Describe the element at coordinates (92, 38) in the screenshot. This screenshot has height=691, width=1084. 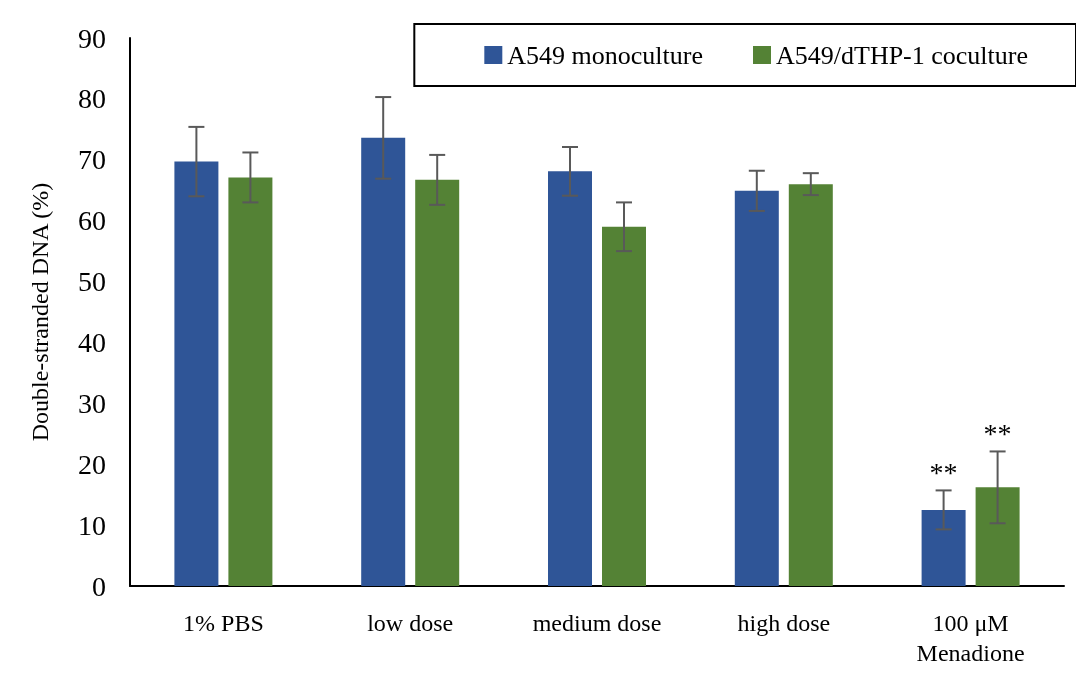
I see `y-tick-label: 90` at that location.